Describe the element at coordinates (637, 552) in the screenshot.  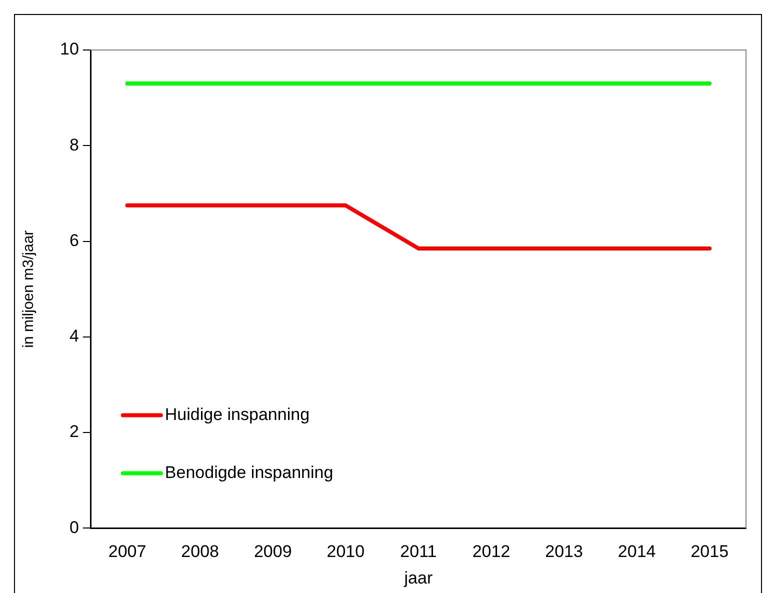
I see `x-tick-label: 2014` at that location.